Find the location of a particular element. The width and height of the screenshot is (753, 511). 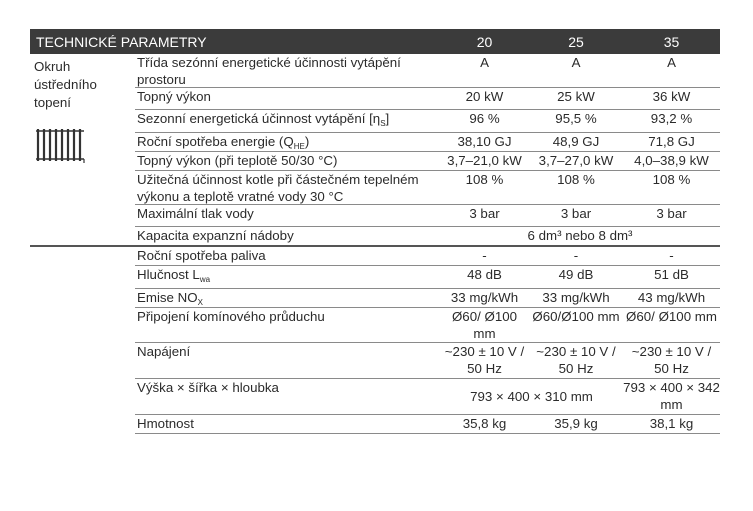

table-row: Hlučnost Lwa 48 dB 49 dB 51 dB is located at coordinates (427, 277).